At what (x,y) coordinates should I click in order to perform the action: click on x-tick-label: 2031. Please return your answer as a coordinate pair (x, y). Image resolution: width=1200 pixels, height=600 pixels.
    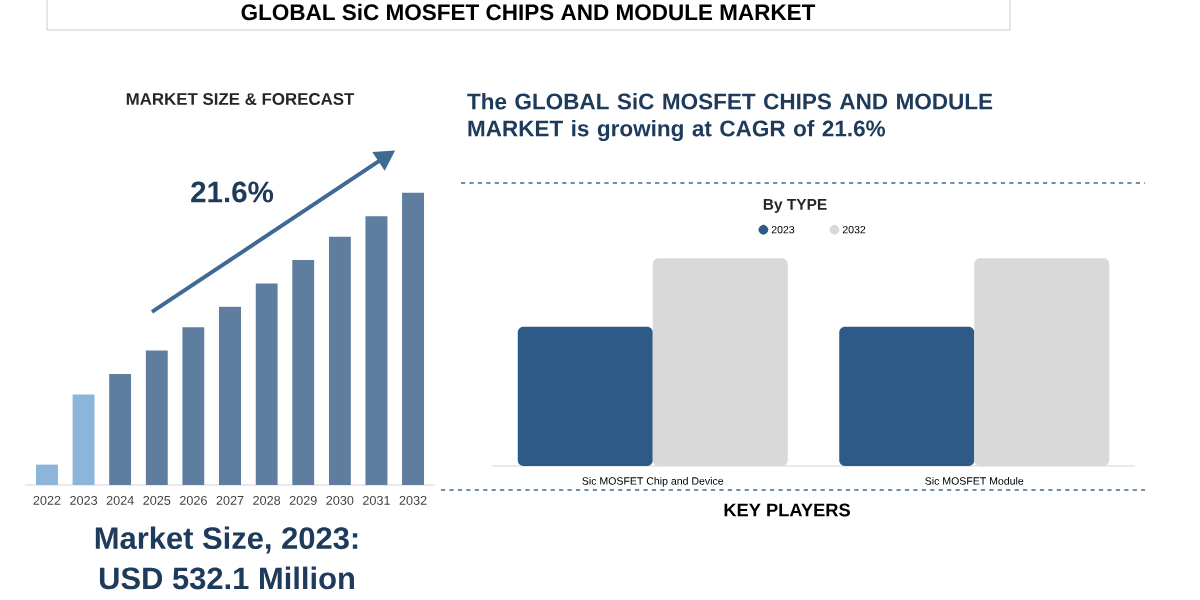
    Looking at the image, I should click on (376, 500).